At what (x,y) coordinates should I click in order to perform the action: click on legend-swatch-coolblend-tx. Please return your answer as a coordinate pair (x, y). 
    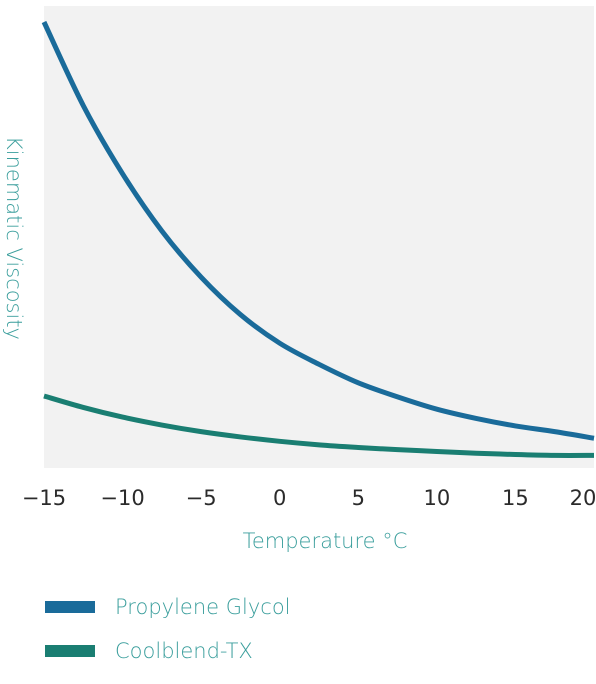
    Looking at the image, I should click on (70, 651).